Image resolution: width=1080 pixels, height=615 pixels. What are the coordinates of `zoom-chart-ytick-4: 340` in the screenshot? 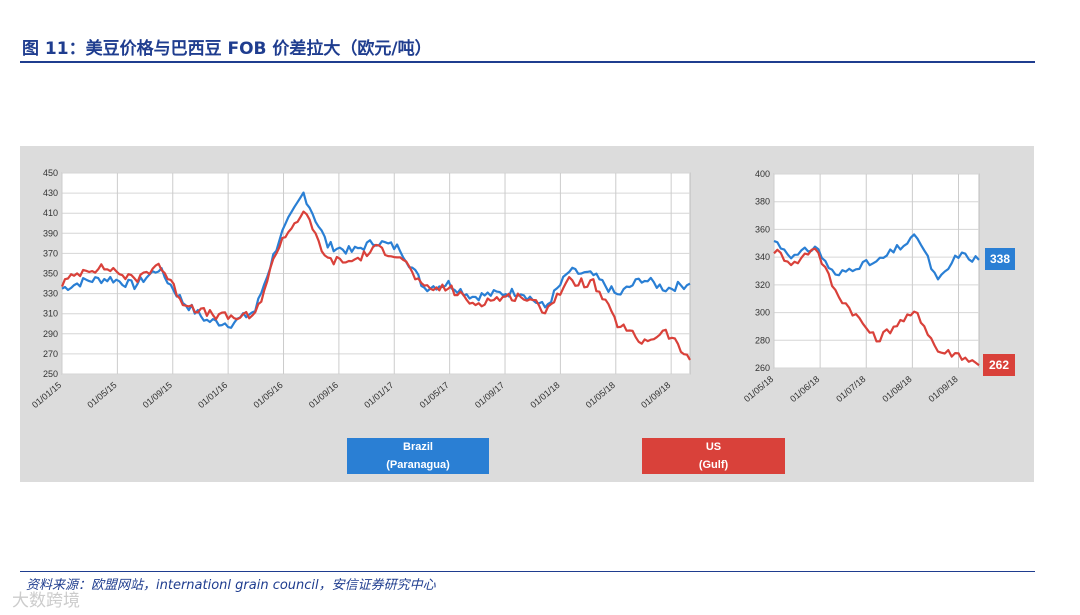 It's located at (762, 257).